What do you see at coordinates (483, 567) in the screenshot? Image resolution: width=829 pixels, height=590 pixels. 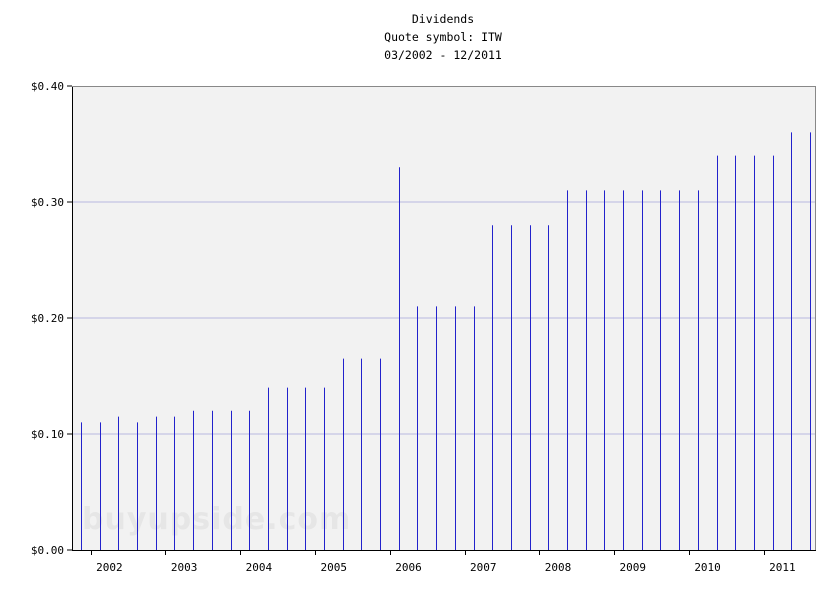 I see `x-tick-label: 2007` at bounding box center [483, 567].